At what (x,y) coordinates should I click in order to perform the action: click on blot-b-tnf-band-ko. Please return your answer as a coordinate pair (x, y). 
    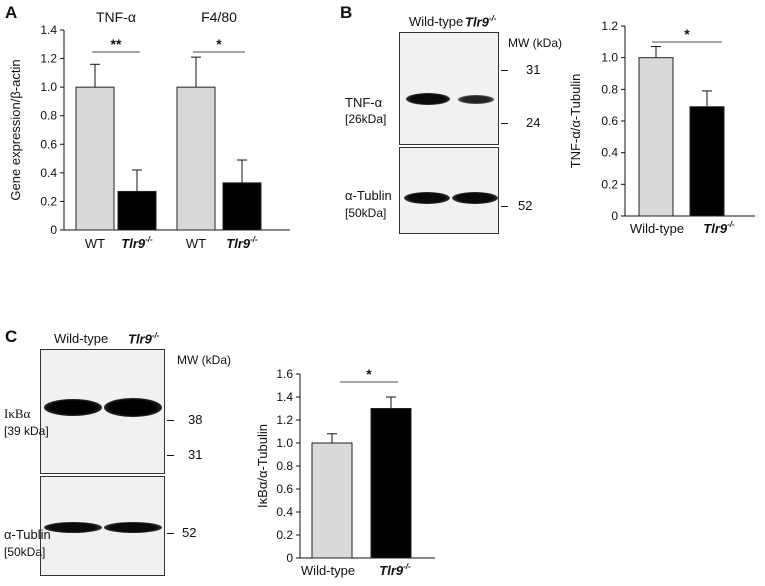
    Looking at the image, I should click on (476, 99).